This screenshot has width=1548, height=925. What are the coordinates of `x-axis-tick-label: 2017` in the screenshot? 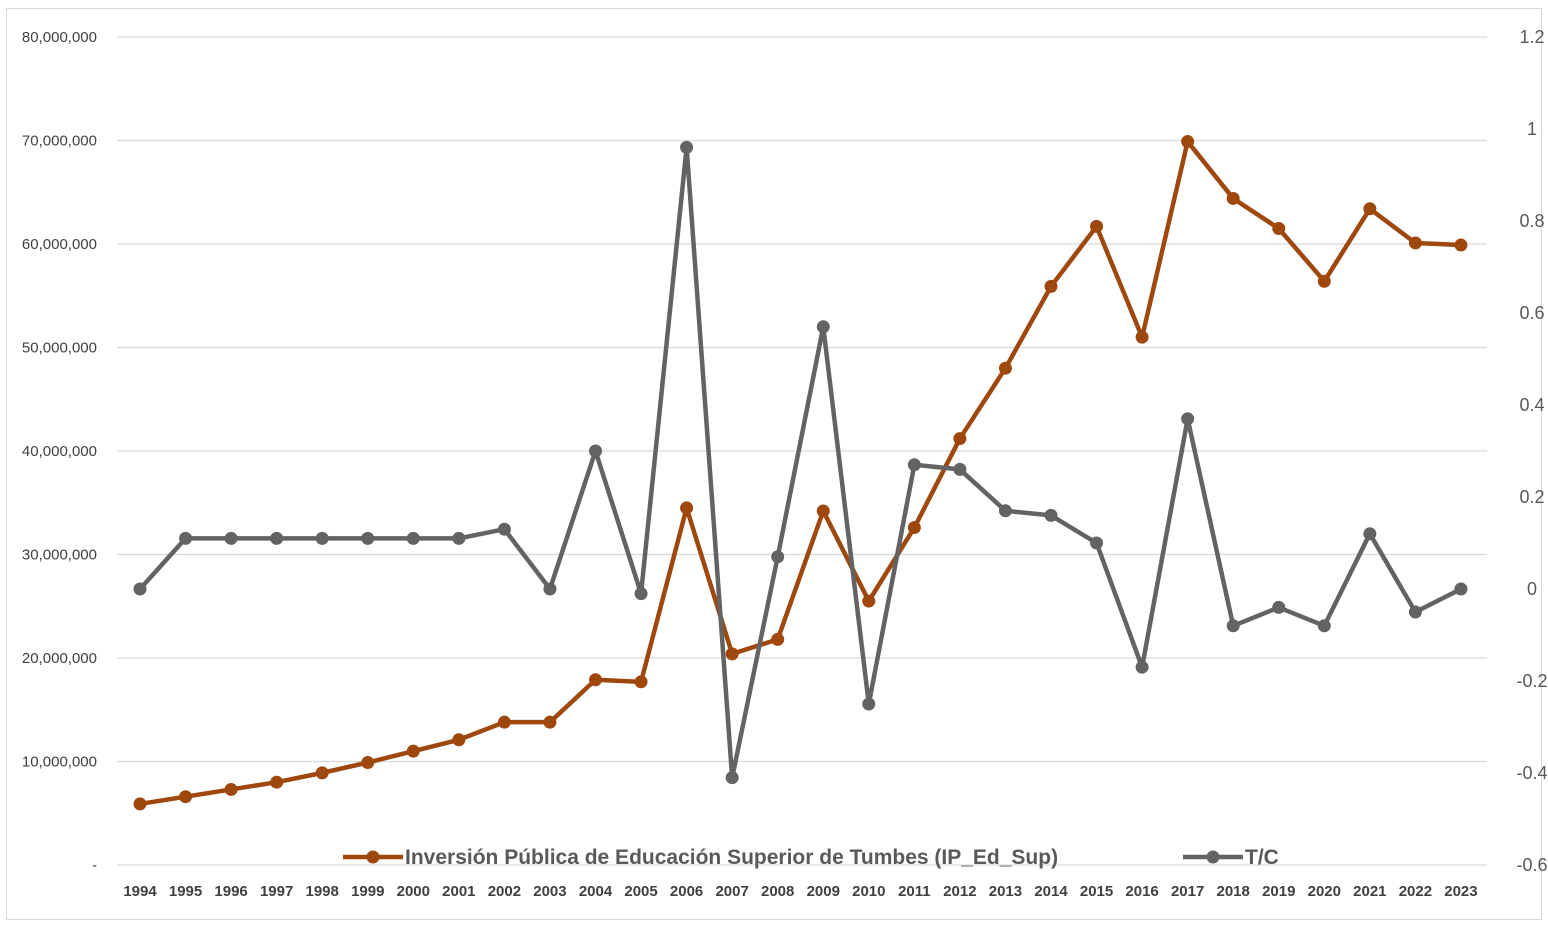 It's located at (1187, 891).